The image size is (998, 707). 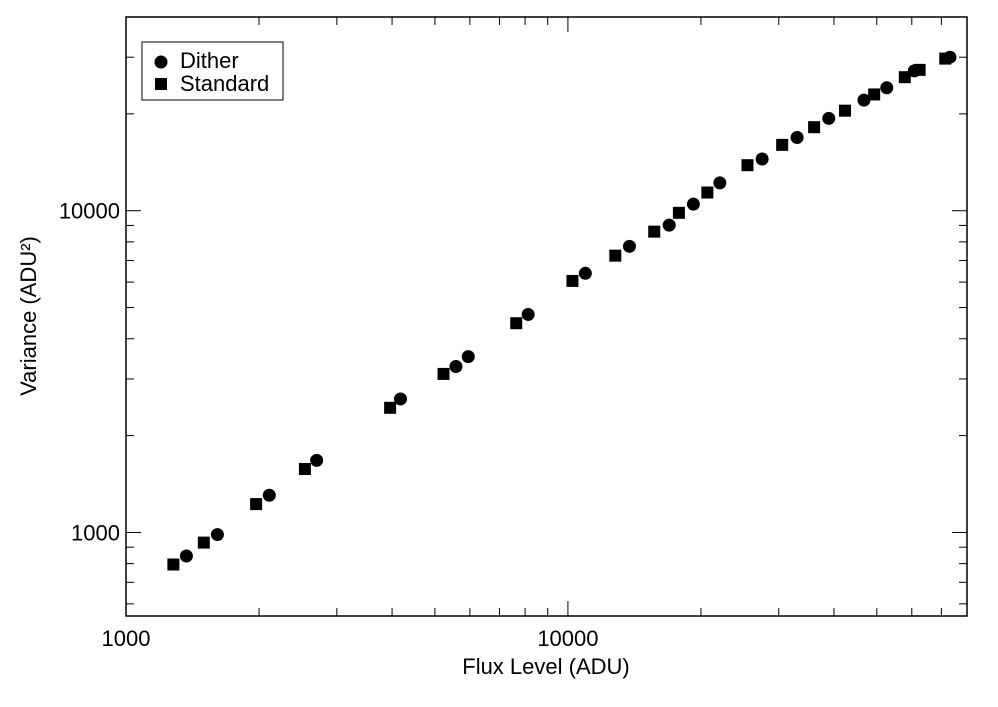 What do you see at coordinates (28, 316) in the screenshot?
I see `y-axis-title: Variance (ADU²)` at bounding box center [28, 316].